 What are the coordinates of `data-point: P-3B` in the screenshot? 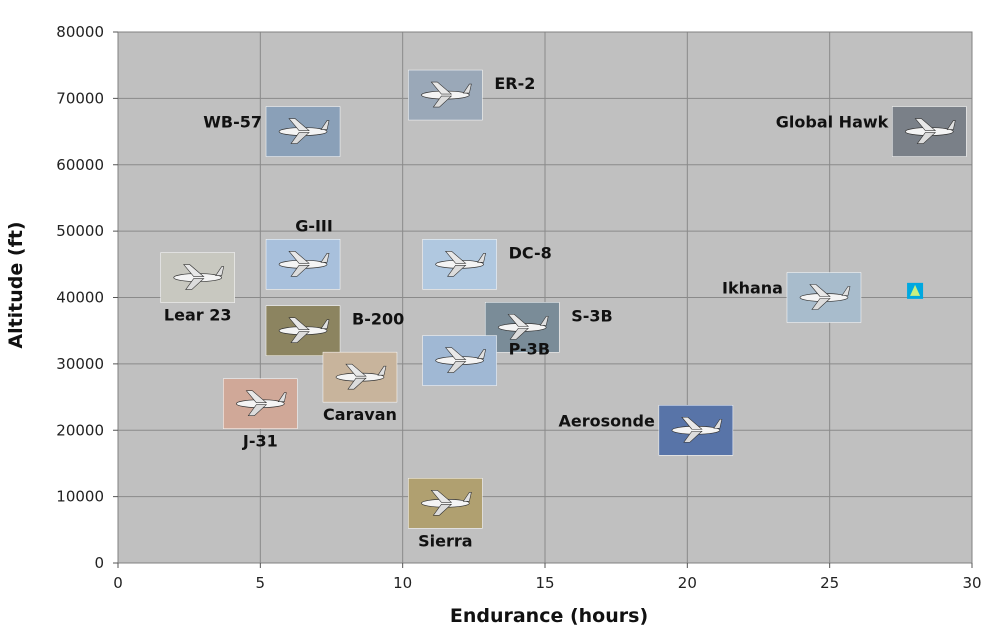 It's located at (486, 360).